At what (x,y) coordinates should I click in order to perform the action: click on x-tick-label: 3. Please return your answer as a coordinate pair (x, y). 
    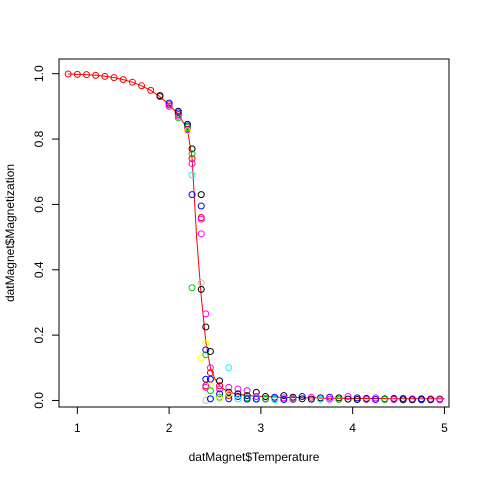
    Looking at the image, I should click on (261, 428).